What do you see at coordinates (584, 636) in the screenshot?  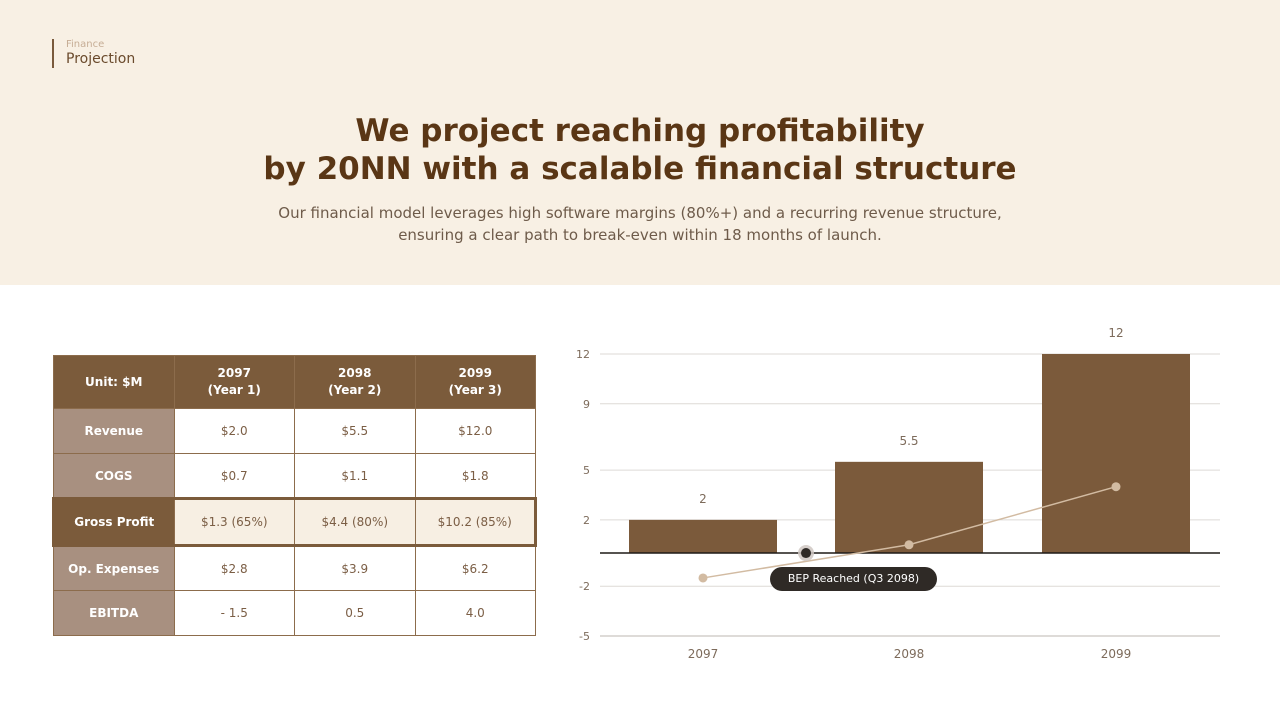 I see `y-tick-label: -5` at bounding box center [584, 636].